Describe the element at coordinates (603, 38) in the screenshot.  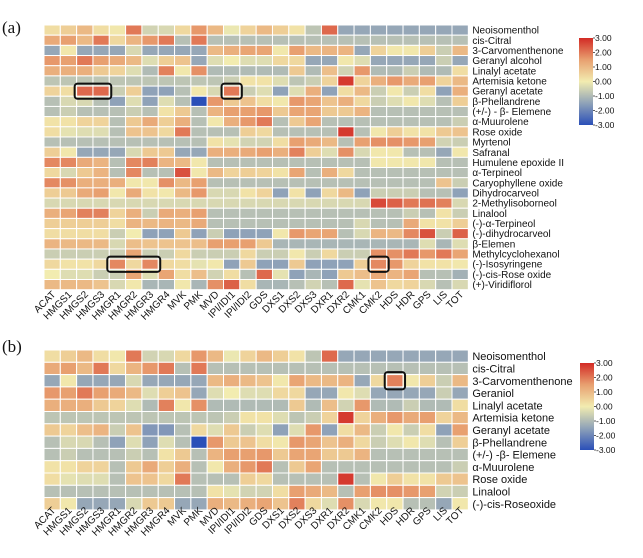
I see `colorbar-tick-label: 3.00` at that location.